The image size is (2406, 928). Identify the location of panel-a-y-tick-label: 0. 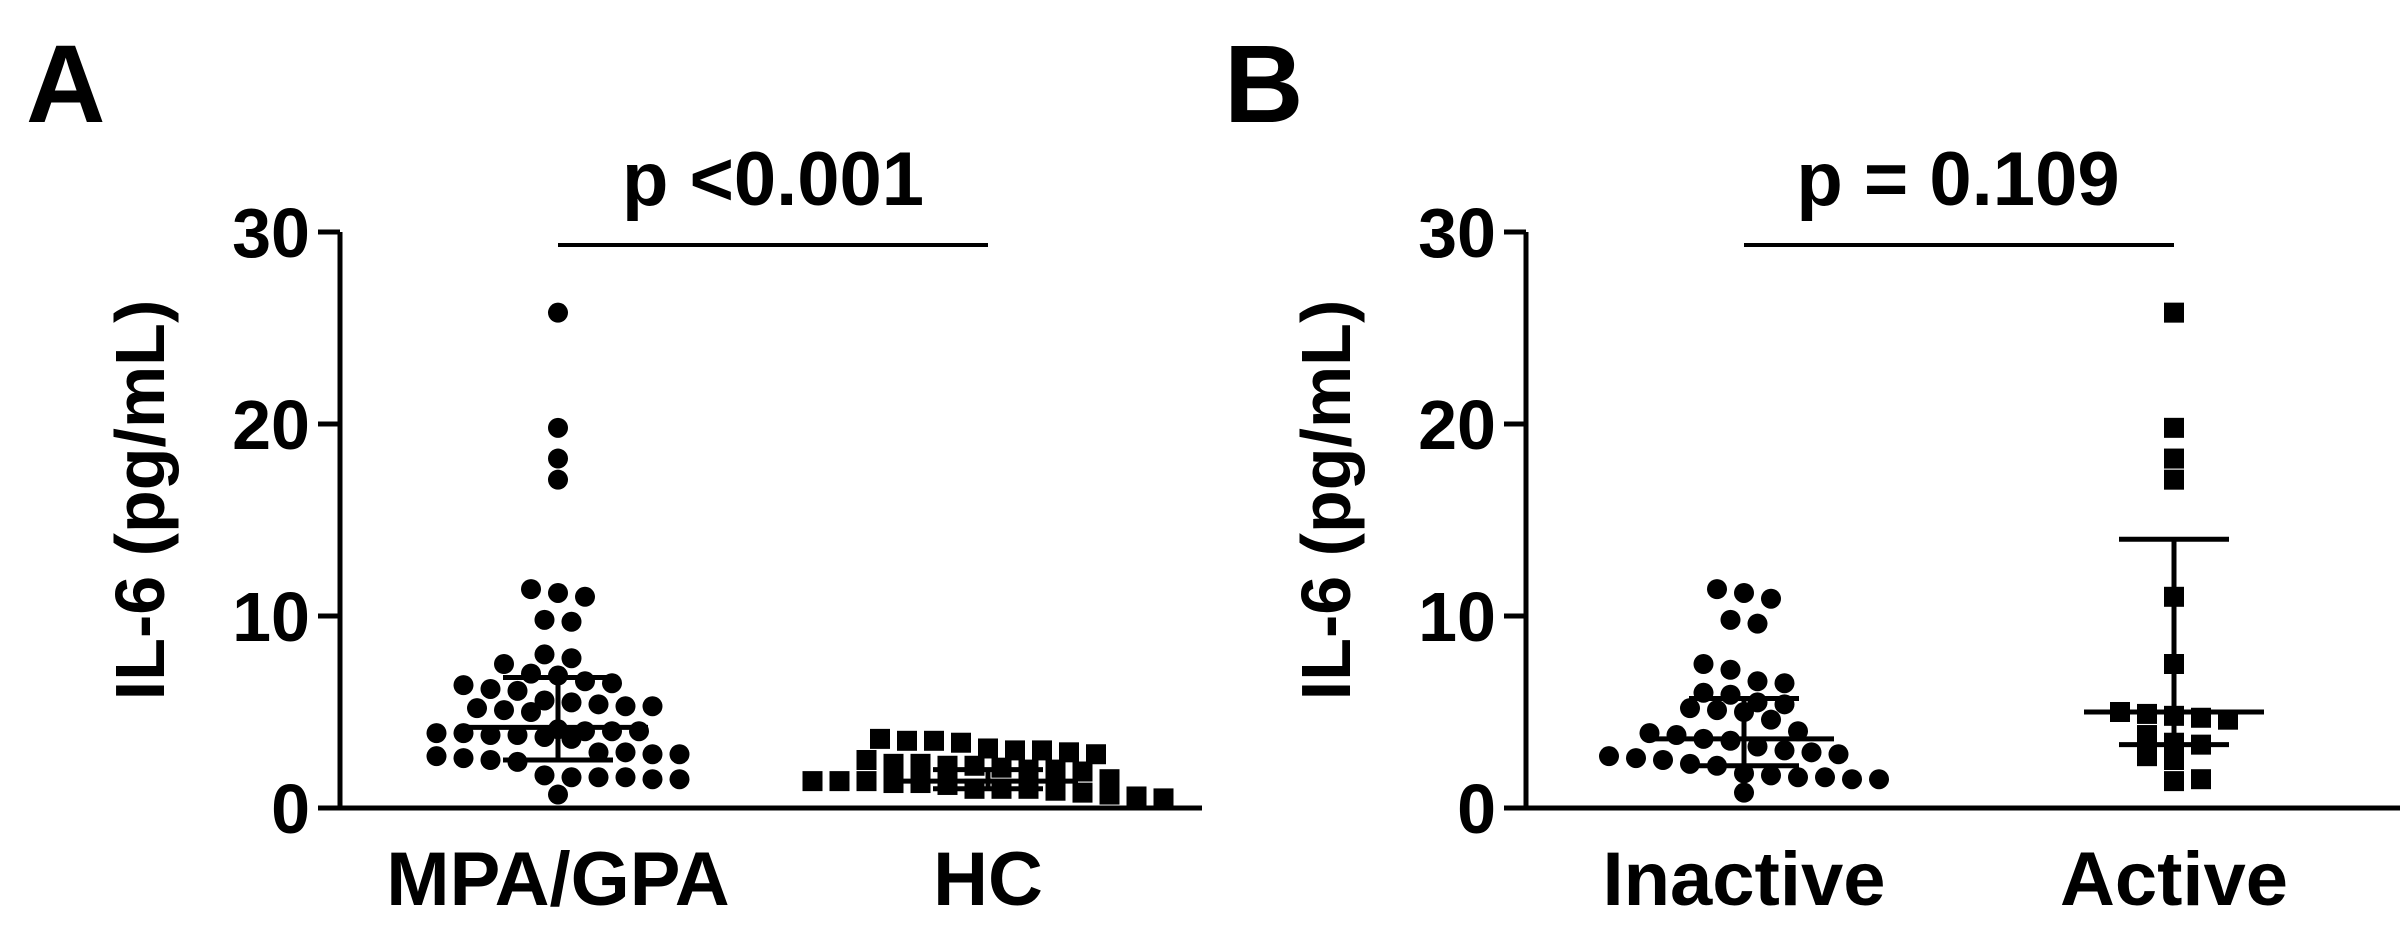
(290, 809).